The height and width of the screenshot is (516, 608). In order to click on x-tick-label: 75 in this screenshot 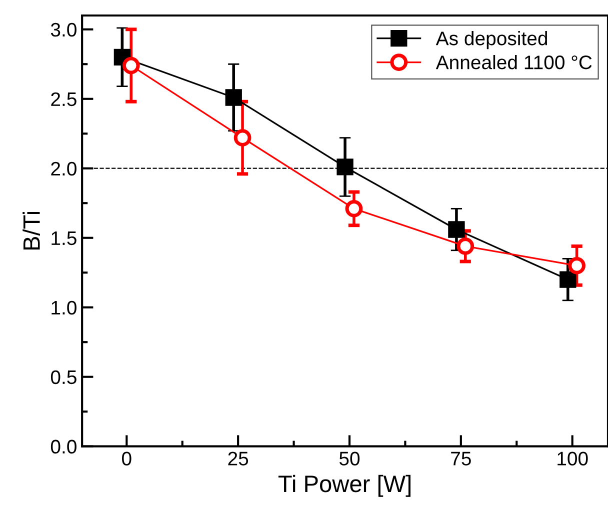, I will do `click(461, 459)`.